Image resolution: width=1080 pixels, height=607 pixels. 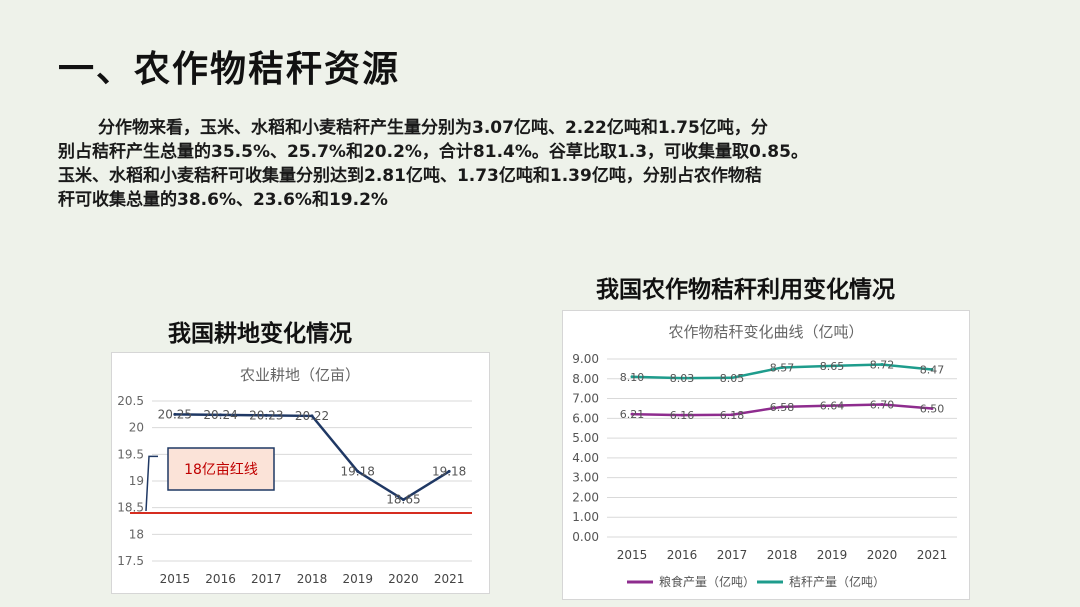 What do you see at coordinates (745, 290) in the screenshot?
I see `straw-section-title: 我国农作物秸秆利用变化情况` at bounding box center [745, 290].